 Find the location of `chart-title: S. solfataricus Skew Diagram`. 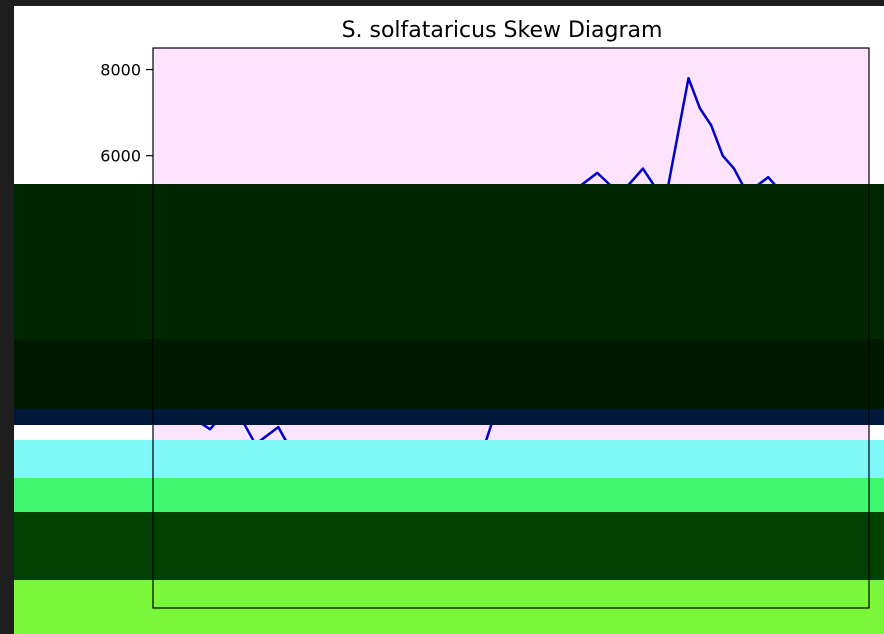

chart-title: S. solfataricus Skew Diagram is located at coordinates (502, 30).